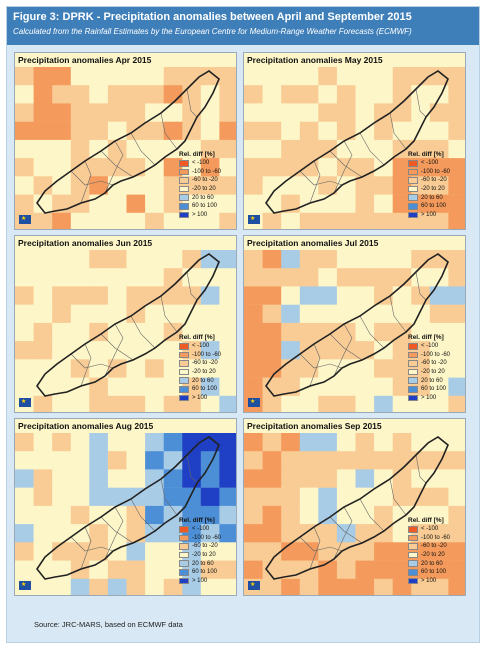 This screenshot has height=649, width=488. What do you see at coordinates (86, 426) in the screenshot?
I see `panel-title: Precipitation anomalies Aug 2015` at bounding box center [86, 426].